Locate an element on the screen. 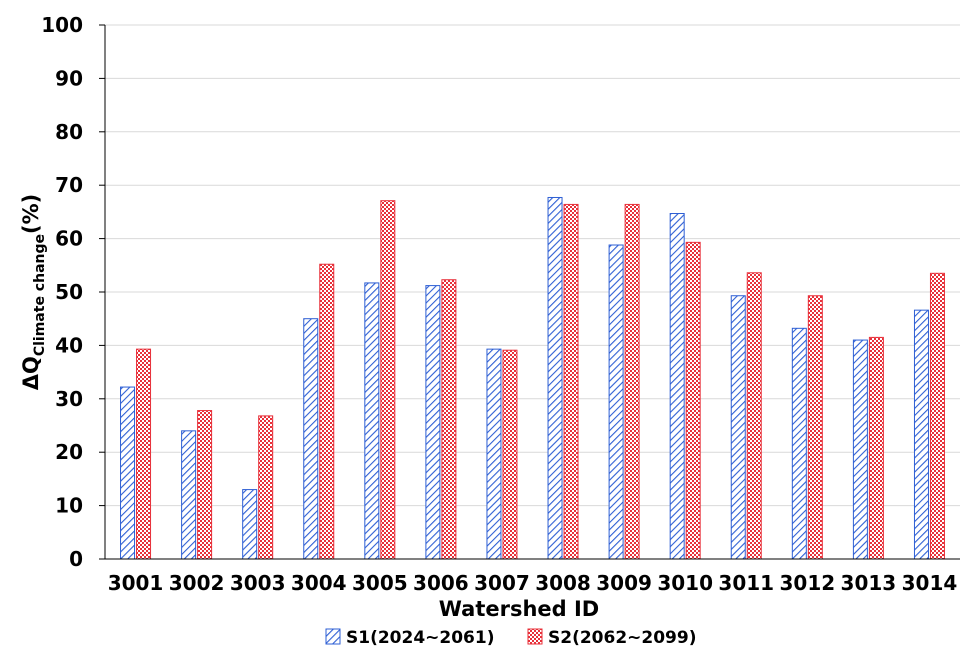 This screenshot has height=659, width=972. x-tick-label: 3011 is located at coordinates (746, 583).